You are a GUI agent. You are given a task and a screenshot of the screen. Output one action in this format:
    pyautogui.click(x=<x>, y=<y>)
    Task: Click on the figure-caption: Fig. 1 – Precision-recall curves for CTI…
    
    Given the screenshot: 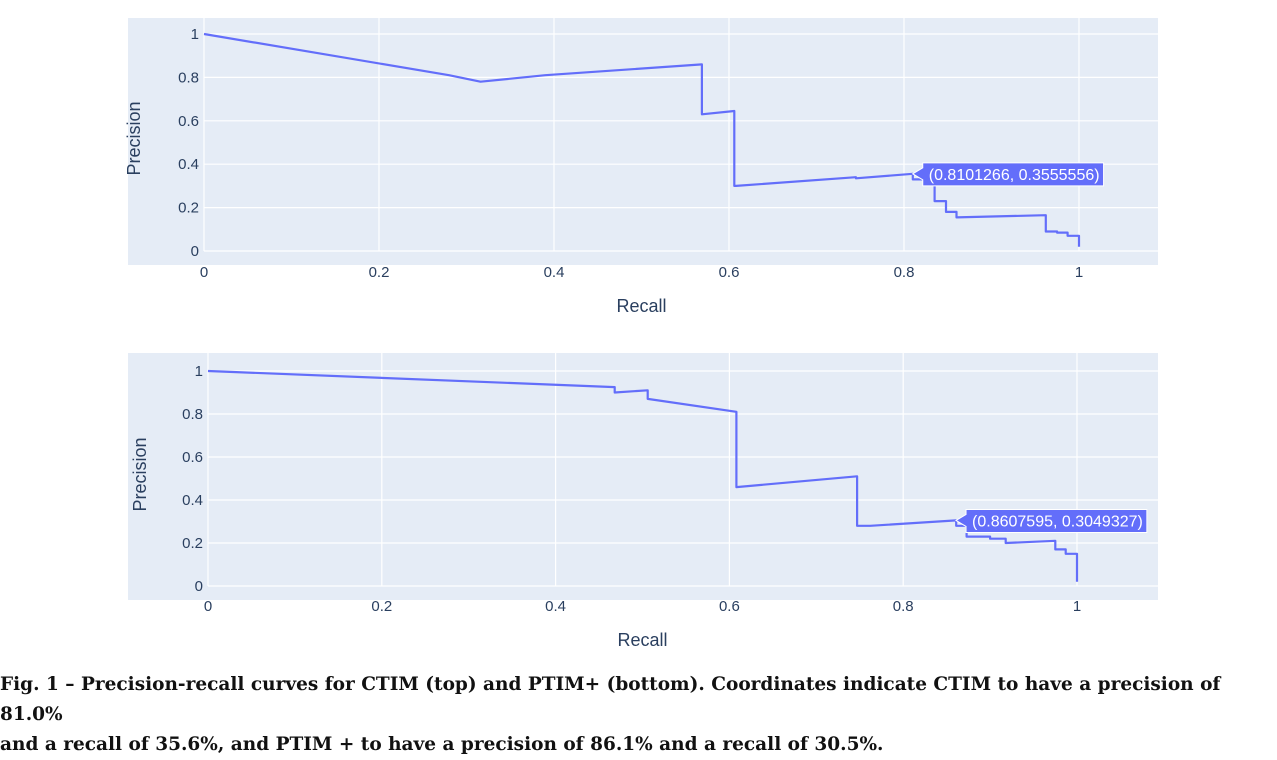 What is the action you would take?
    pyautogui.click(x=638, y=715)
    